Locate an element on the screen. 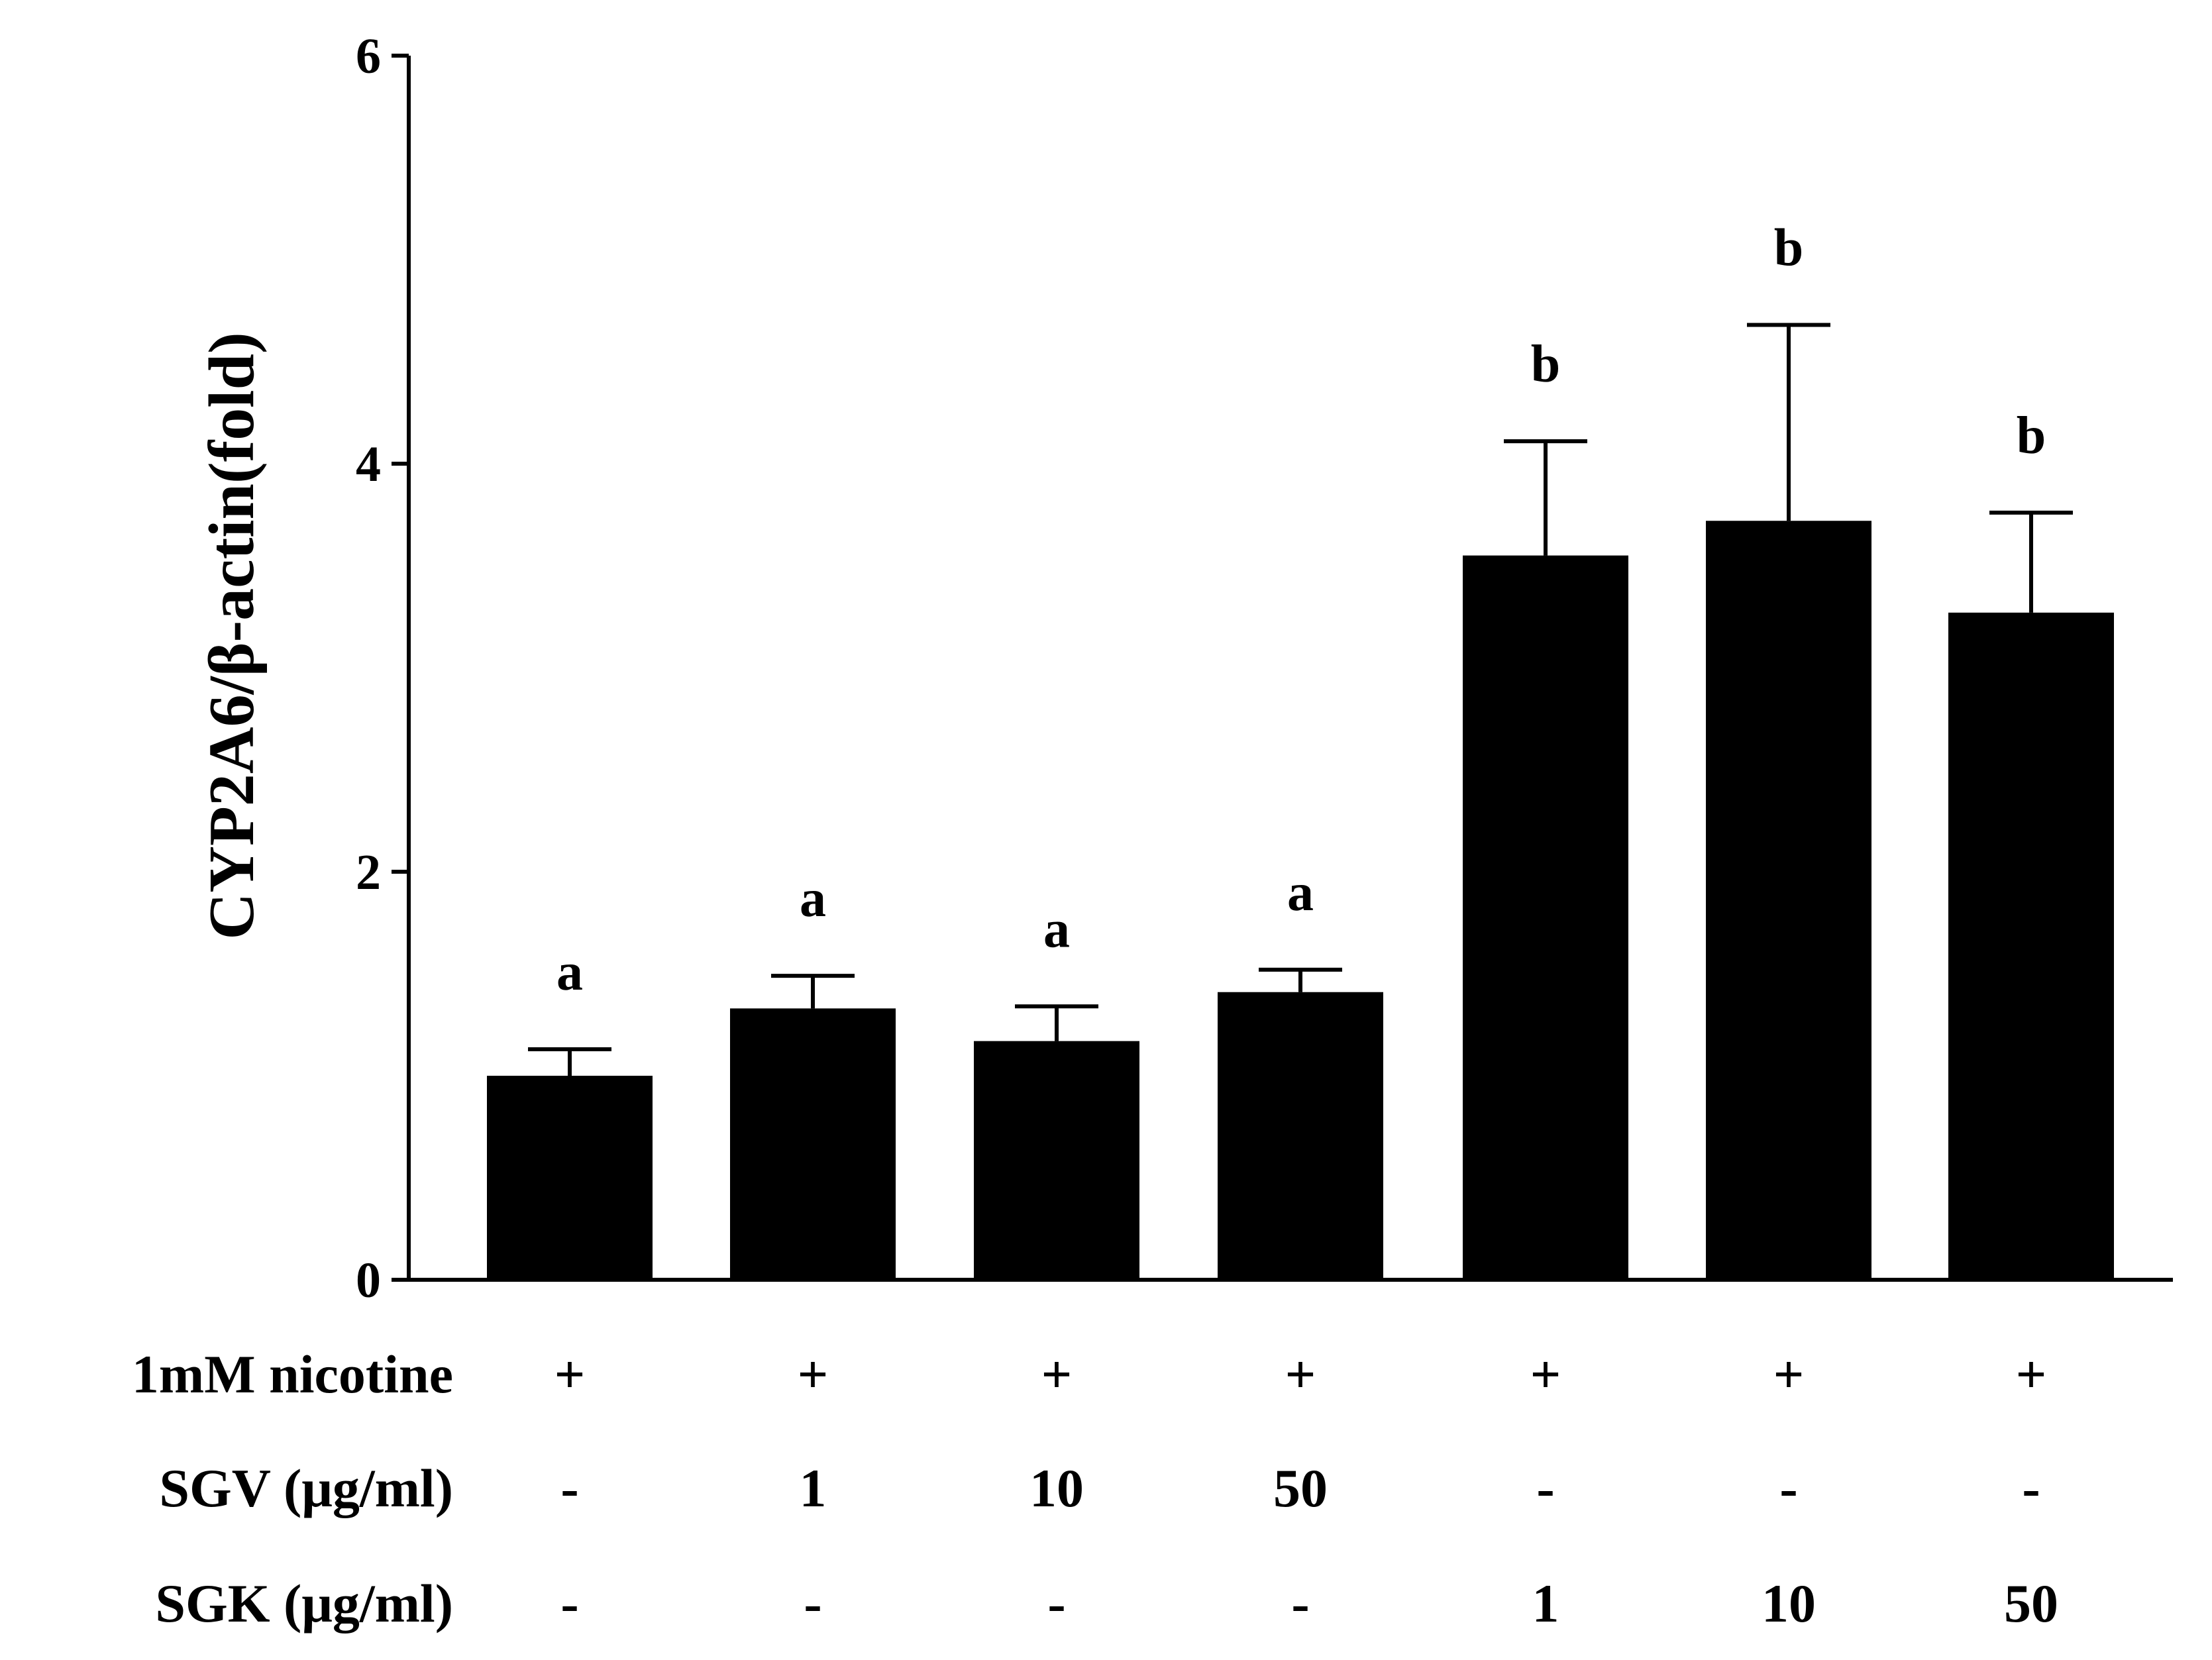 The image size is (2212, 1660). y-axis-label: CYP2A6/β-actin(fold) is located at coordinates (232, 636).